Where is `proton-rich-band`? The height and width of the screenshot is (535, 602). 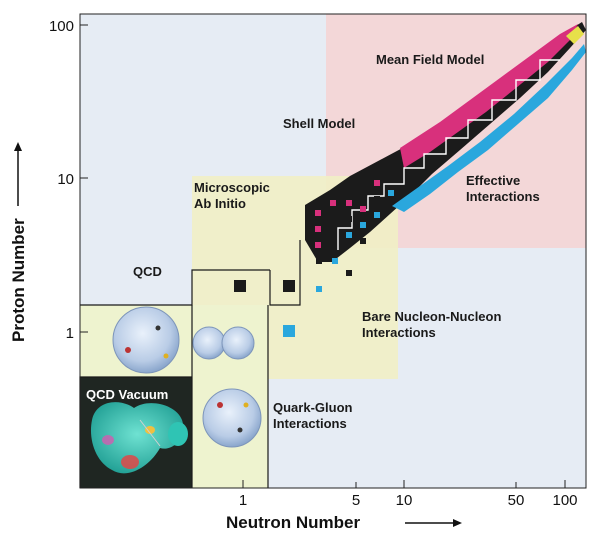 proton-rich-band is located at coordinates (489, 96).